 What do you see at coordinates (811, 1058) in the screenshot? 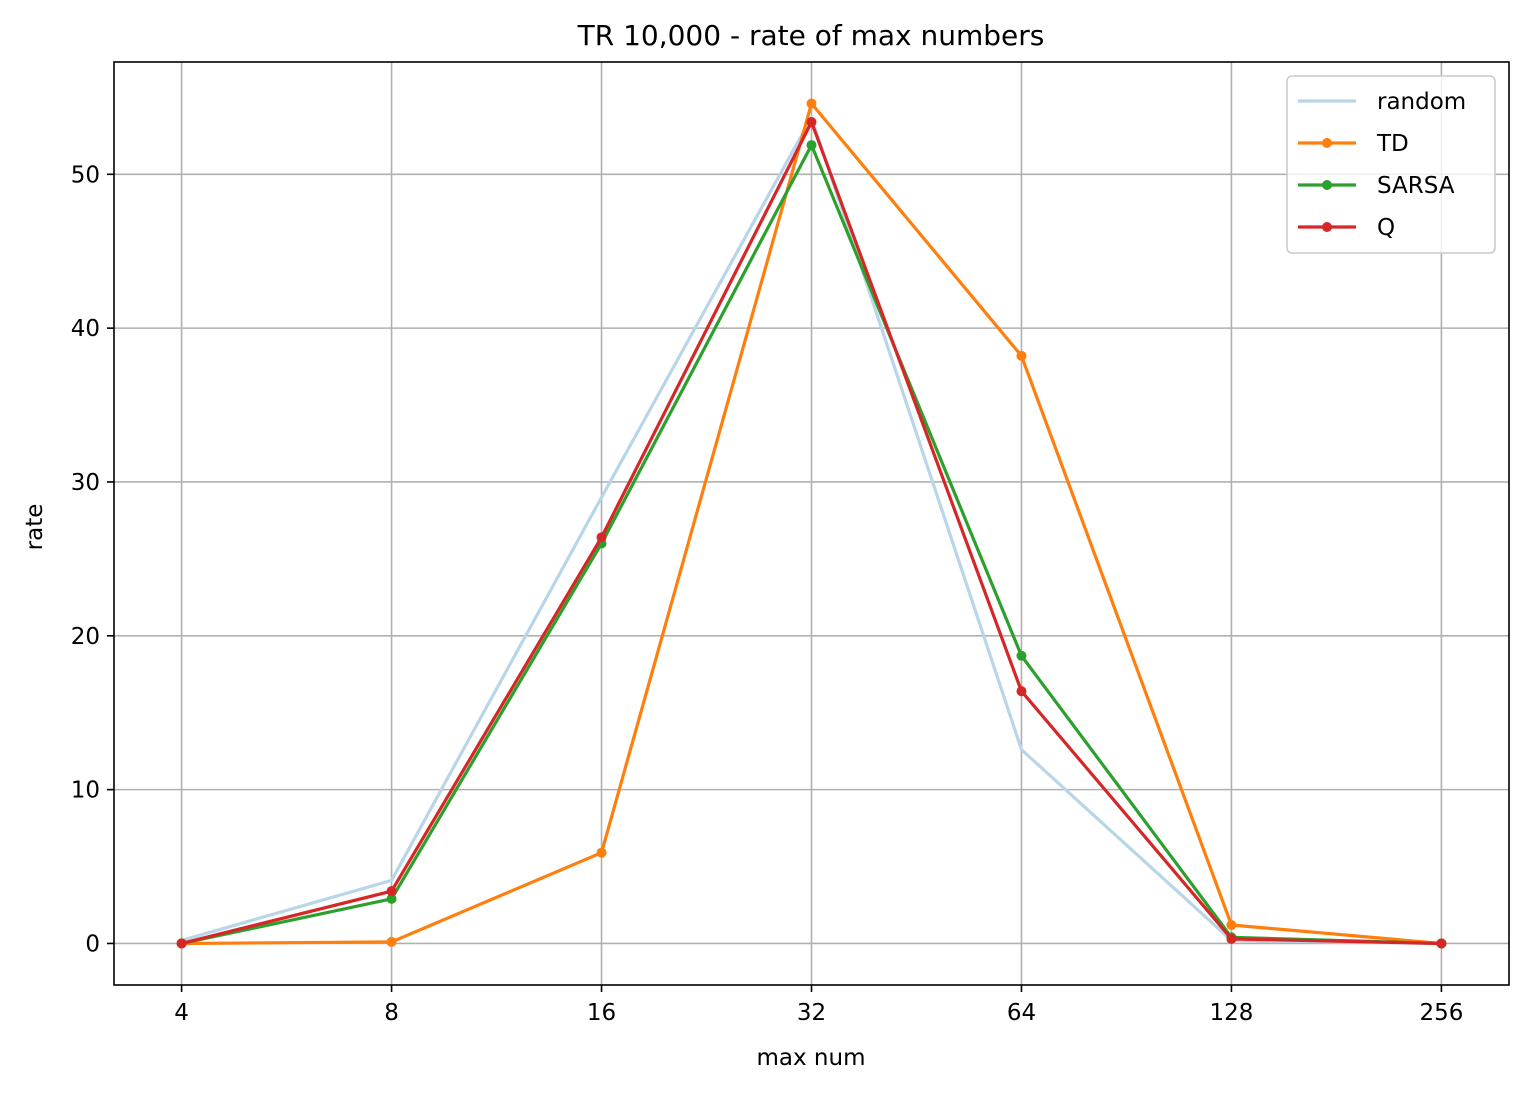
I see `x-axis-label: max num` at bounding box center [811, 1058].